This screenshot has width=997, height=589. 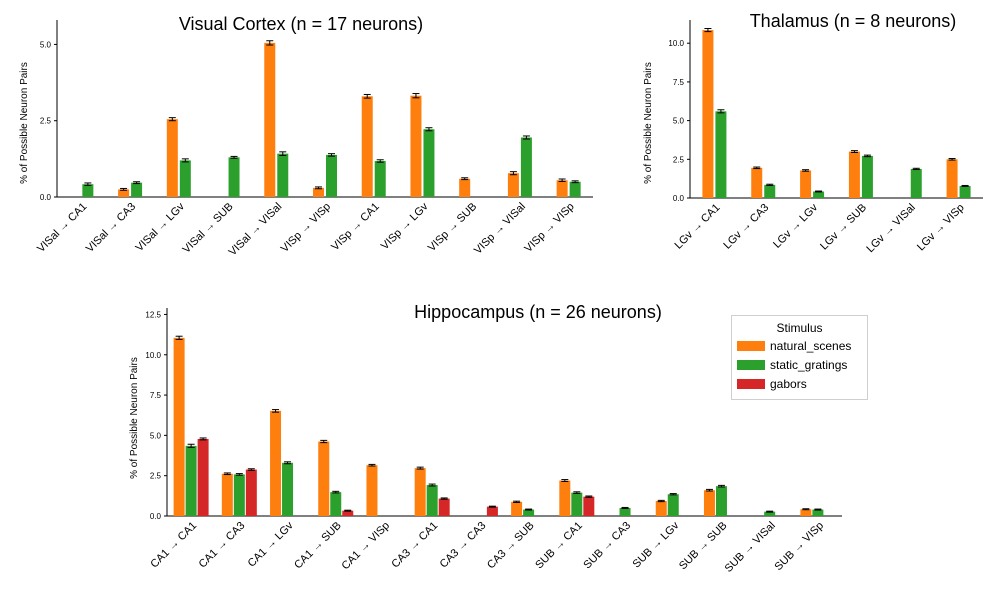 What do you see at coordinates (703, 546) in the screenshot?
I see `x-tick-label: SUB → SUB` at bounding box center [703, 546].